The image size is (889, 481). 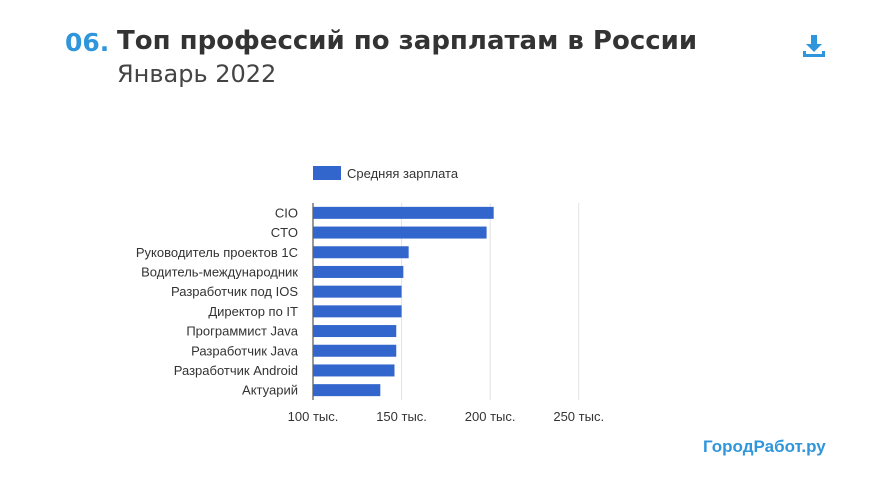 I want to click on category-label: CTO, so click(x=284, y=232).